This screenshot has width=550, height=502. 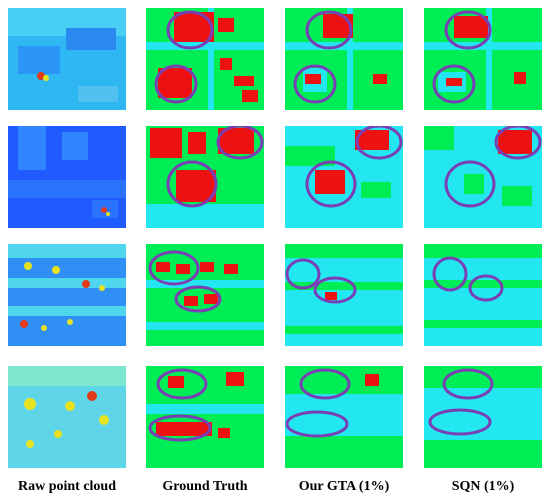 What do you see at coordinates (483, 177) in the screenshot?
I see `sqn-prediction-tile-row2` at bounding box center [483, 177].